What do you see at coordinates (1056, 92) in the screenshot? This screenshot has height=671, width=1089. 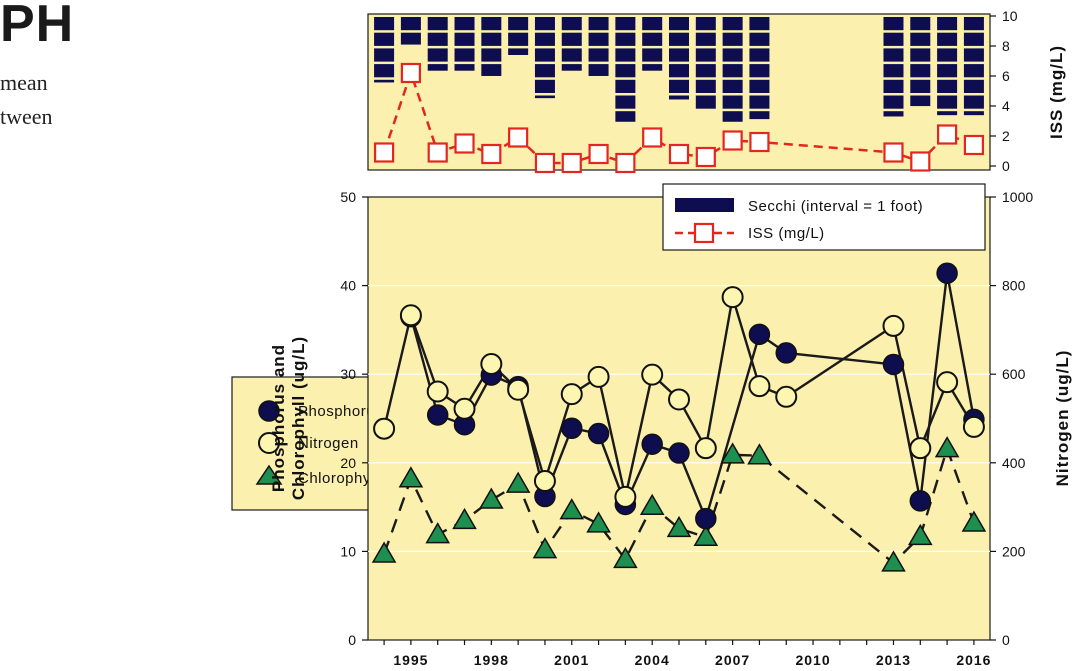 I see `top-y-axis-label: ISS (mg/L)` at bounding box center [1056, 92].